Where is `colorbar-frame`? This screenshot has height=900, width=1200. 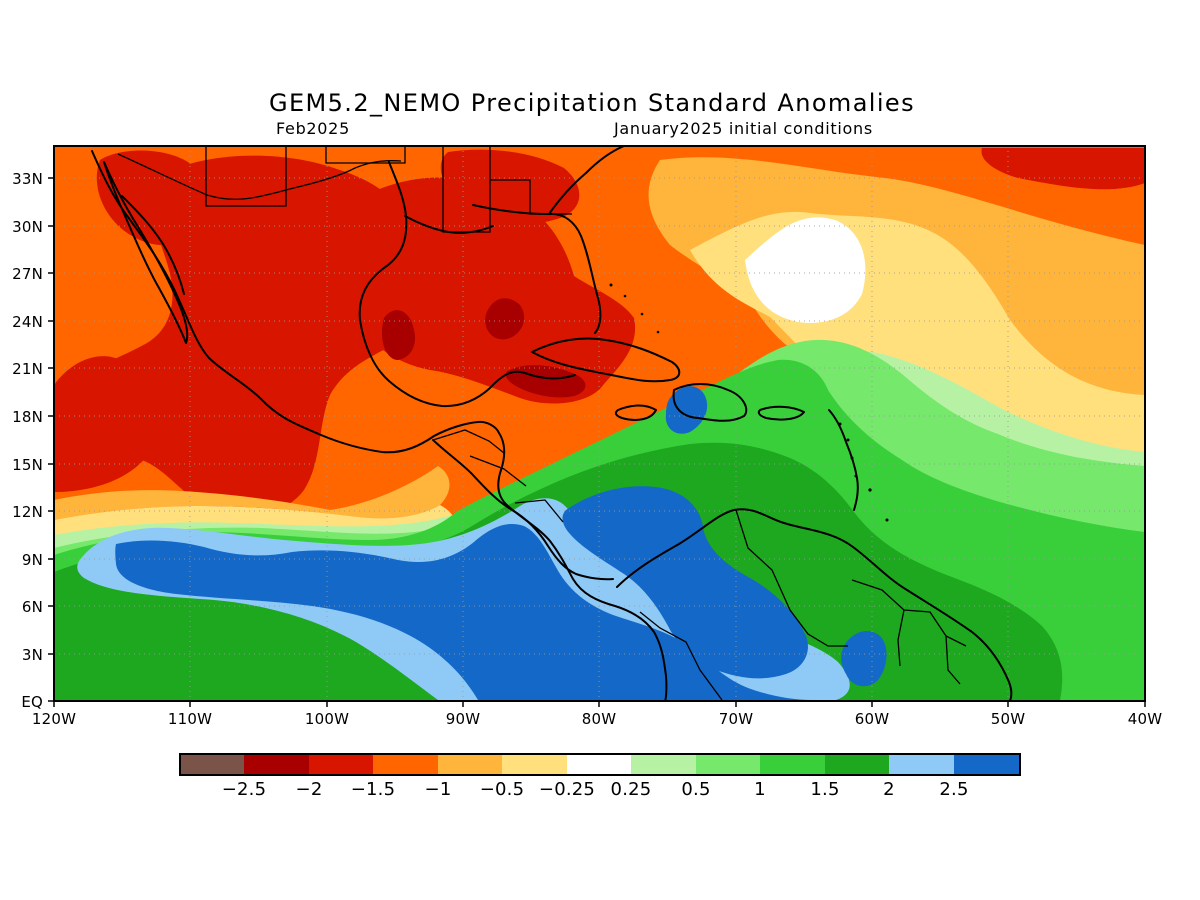
colorbar-frame is located at coordinates (600, 764).